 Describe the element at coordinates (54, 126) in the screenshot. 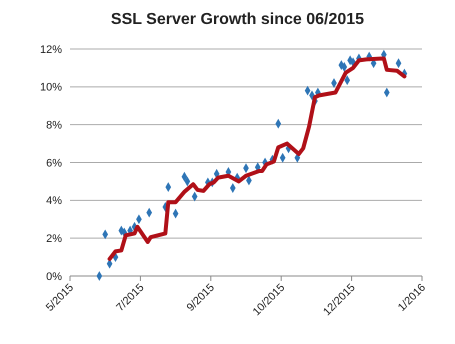

I see `y-tick-label: 8%` at that location.